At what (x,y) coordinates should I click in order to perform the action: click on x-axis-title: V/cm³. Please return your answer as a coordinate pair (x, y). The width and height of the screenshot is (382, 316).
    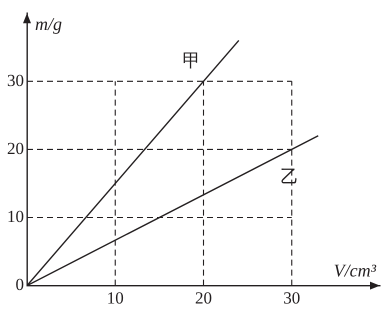
    Looking at the image, I should click on (355, 270).